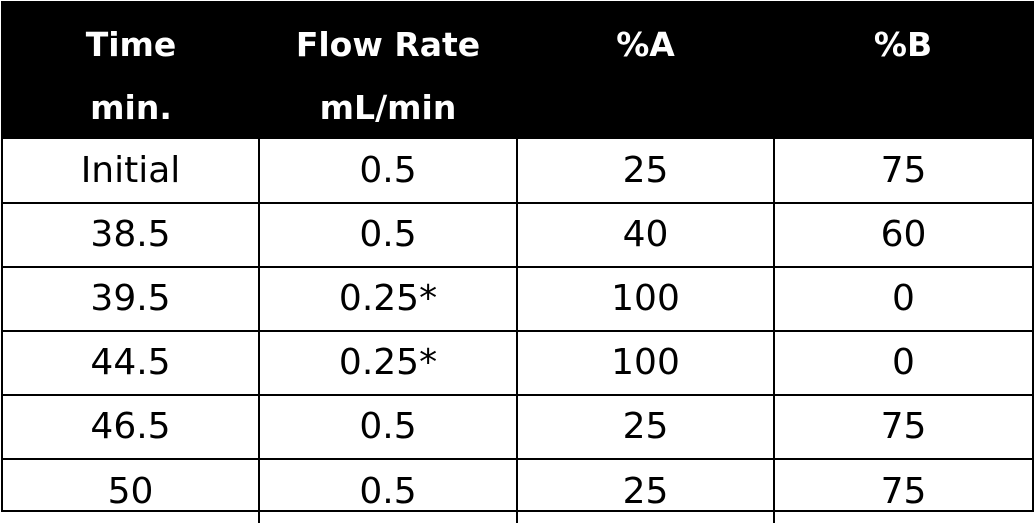 This screenshot has height=523, width=1036. What do you see at coordinates (645, 234) in the screenshot?
I see `cell-percent-a: 40` at bounding box center [645, 234].